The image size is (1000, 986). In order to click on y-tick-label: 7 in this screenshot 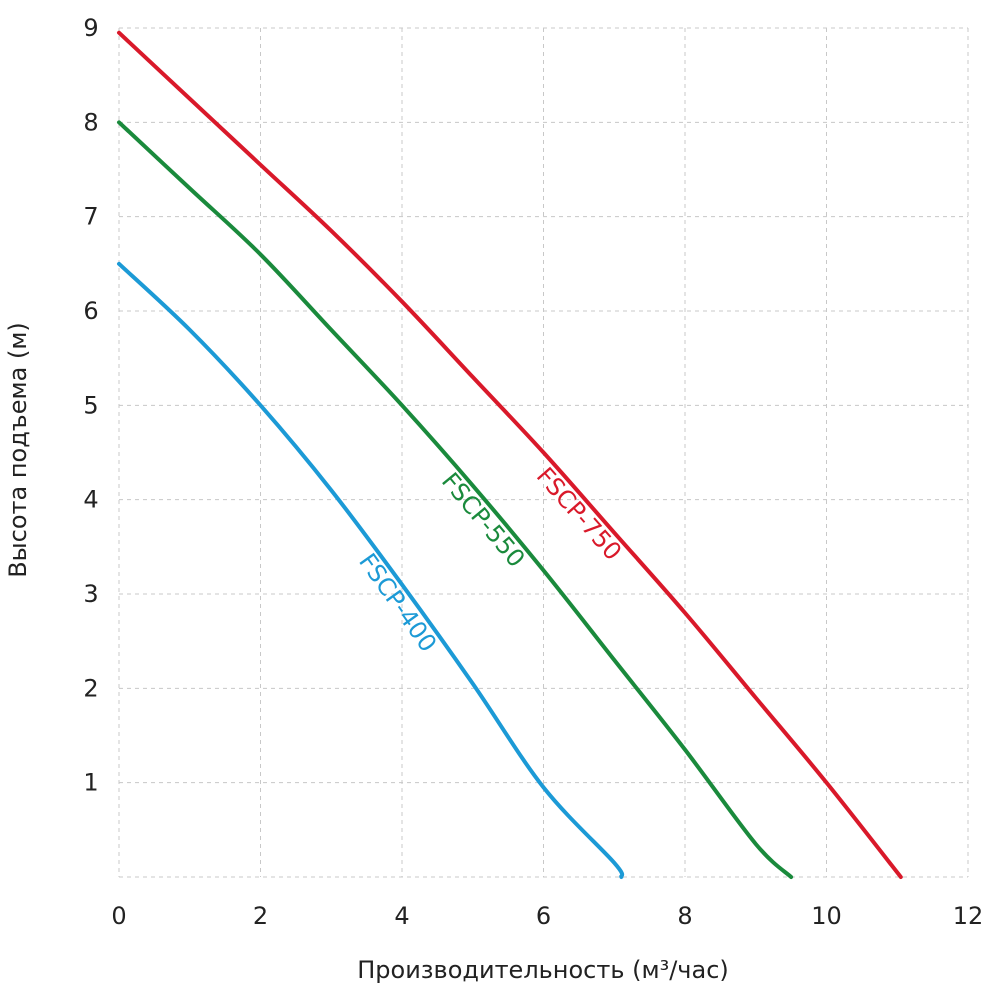, I will do `click(90, 217)`.